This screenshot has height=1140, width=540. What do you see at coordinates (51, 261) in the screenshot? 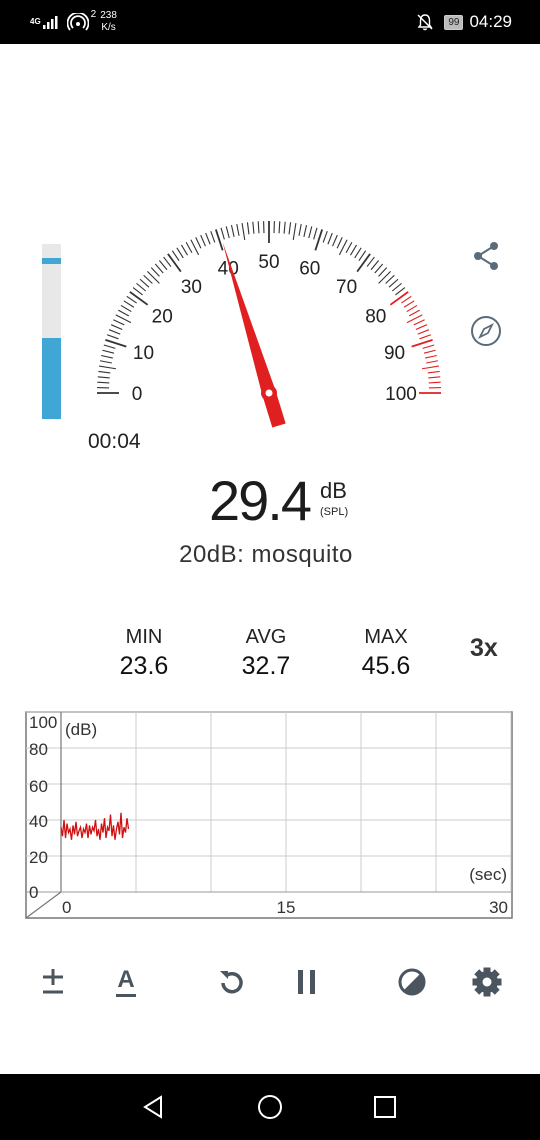
I see `level-peak-mark` at bounding box center [51, 261].